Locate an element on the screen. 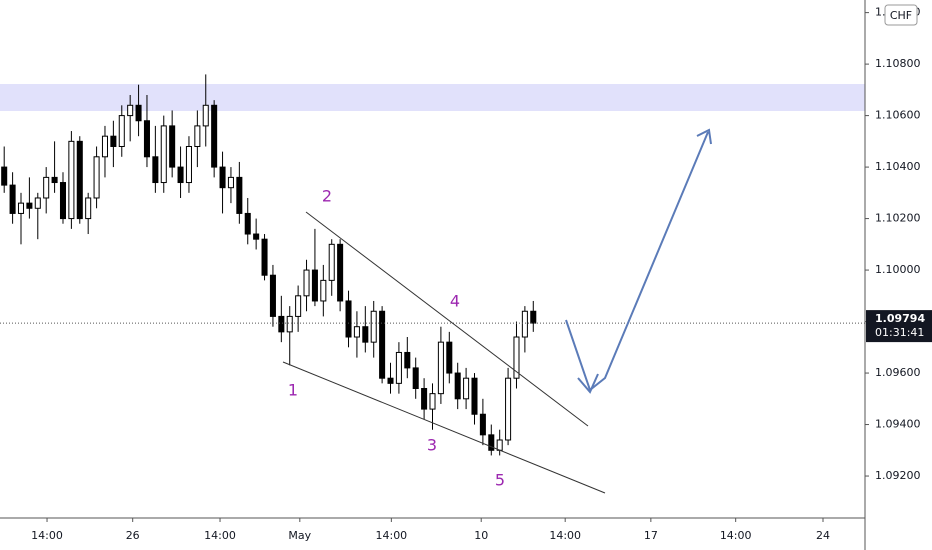 The height and width of the screenshot is (550, 932). x-tick-label: 17 is located at coordinates (651, 535).